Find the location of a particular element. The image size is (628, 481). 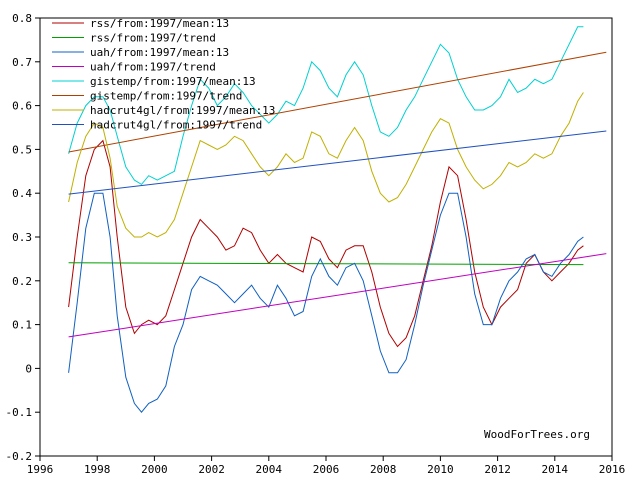

y-axis: -0.2 -0.1 0 0.1 0.2 0.3 0.4 0.5 0.6 0.7 0.8 is located at coordinates (23, 237).